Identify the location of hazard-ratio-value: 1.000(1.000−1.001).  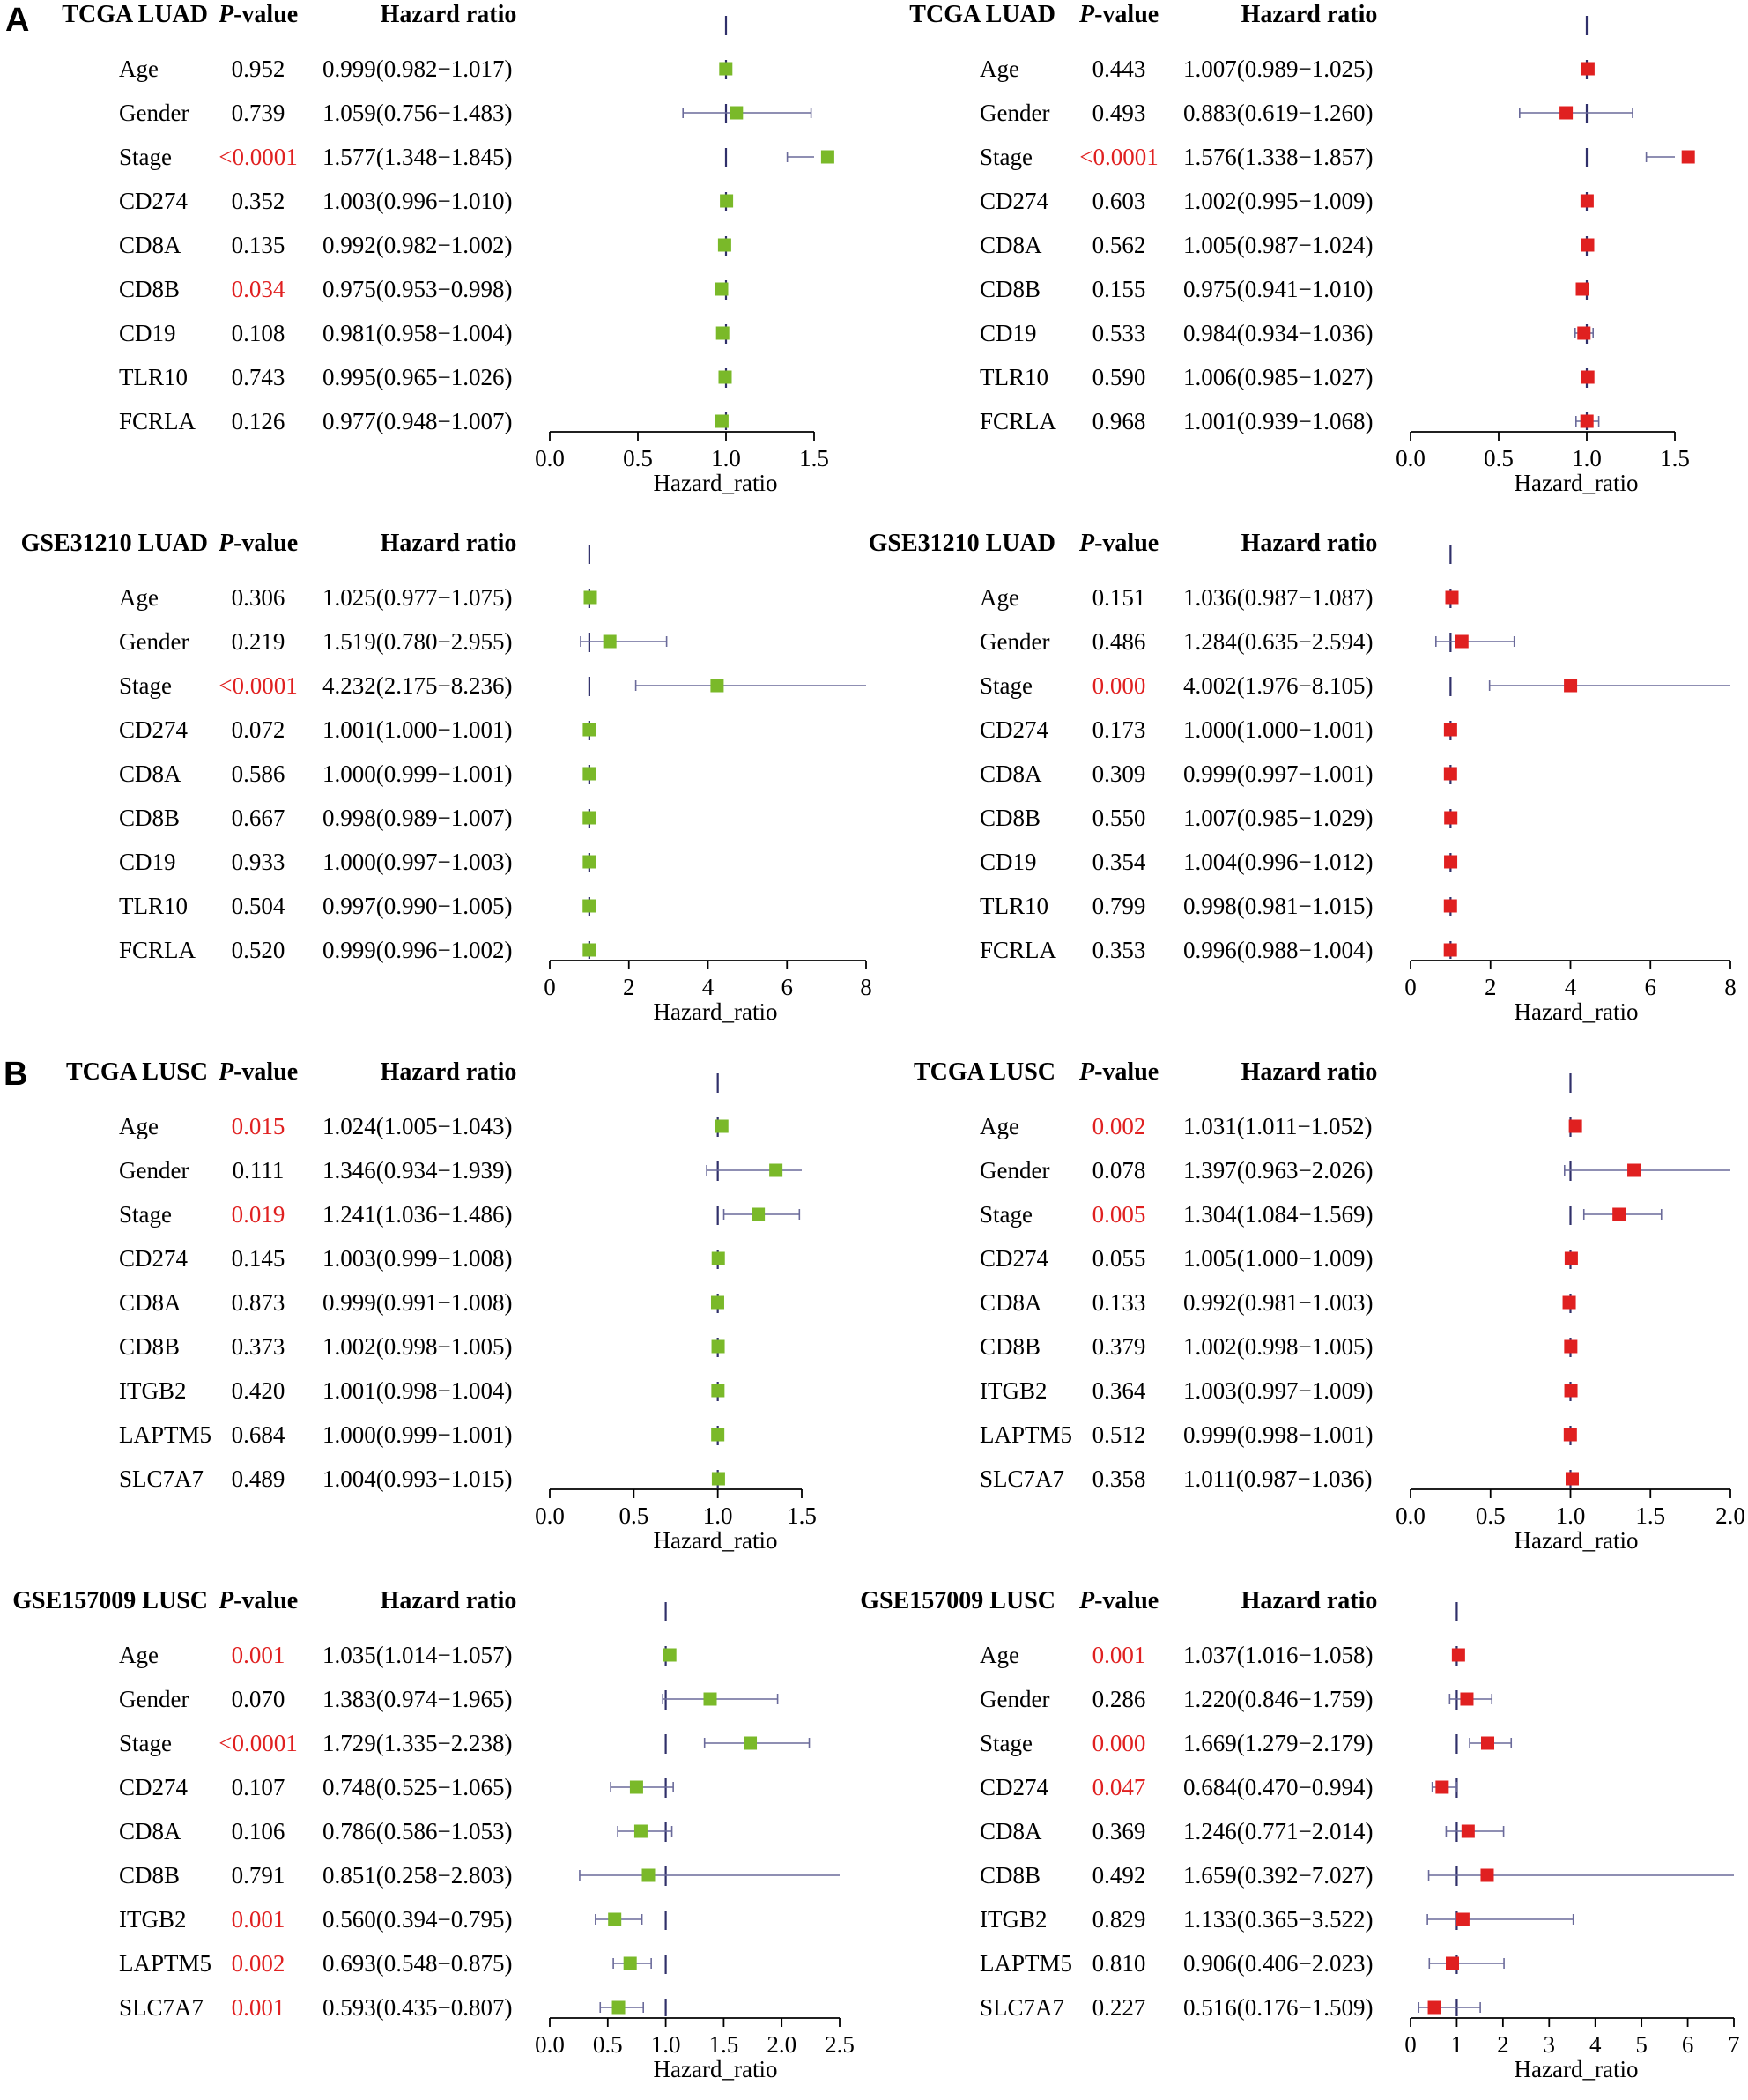
(1278, 730).